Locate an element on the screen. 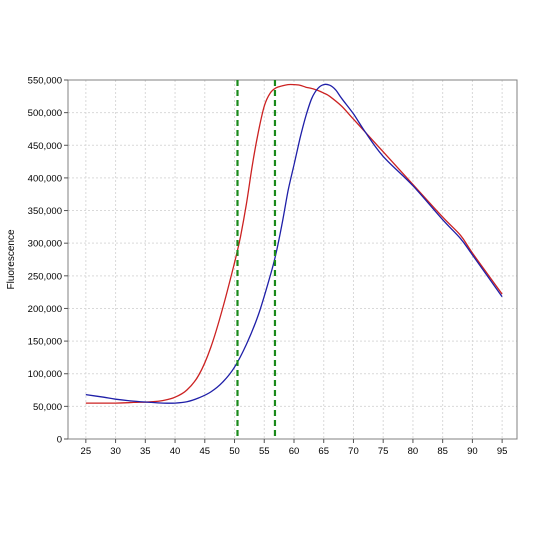 The width and height of the screenshot is (533, 533). x-tick-label: 95 is located at coordinates (502, 451).